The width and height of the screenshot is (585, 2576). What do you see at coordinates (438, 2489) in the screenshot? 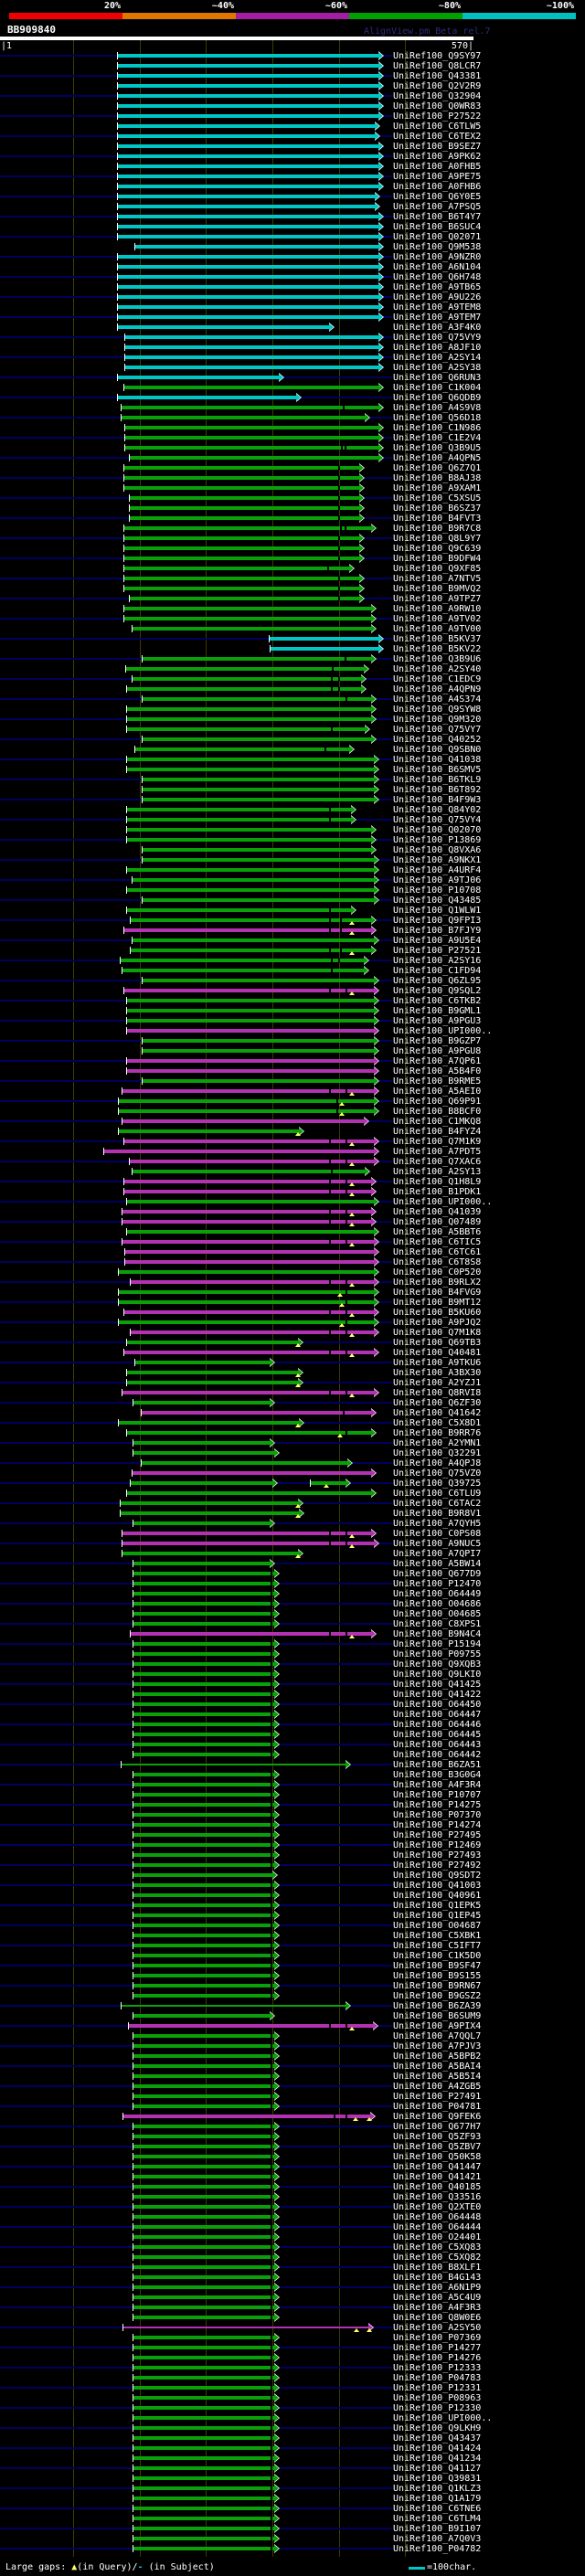
I see `subject-label: UniRef100_Q1KLZ3` at bounding box center [438, 2489].